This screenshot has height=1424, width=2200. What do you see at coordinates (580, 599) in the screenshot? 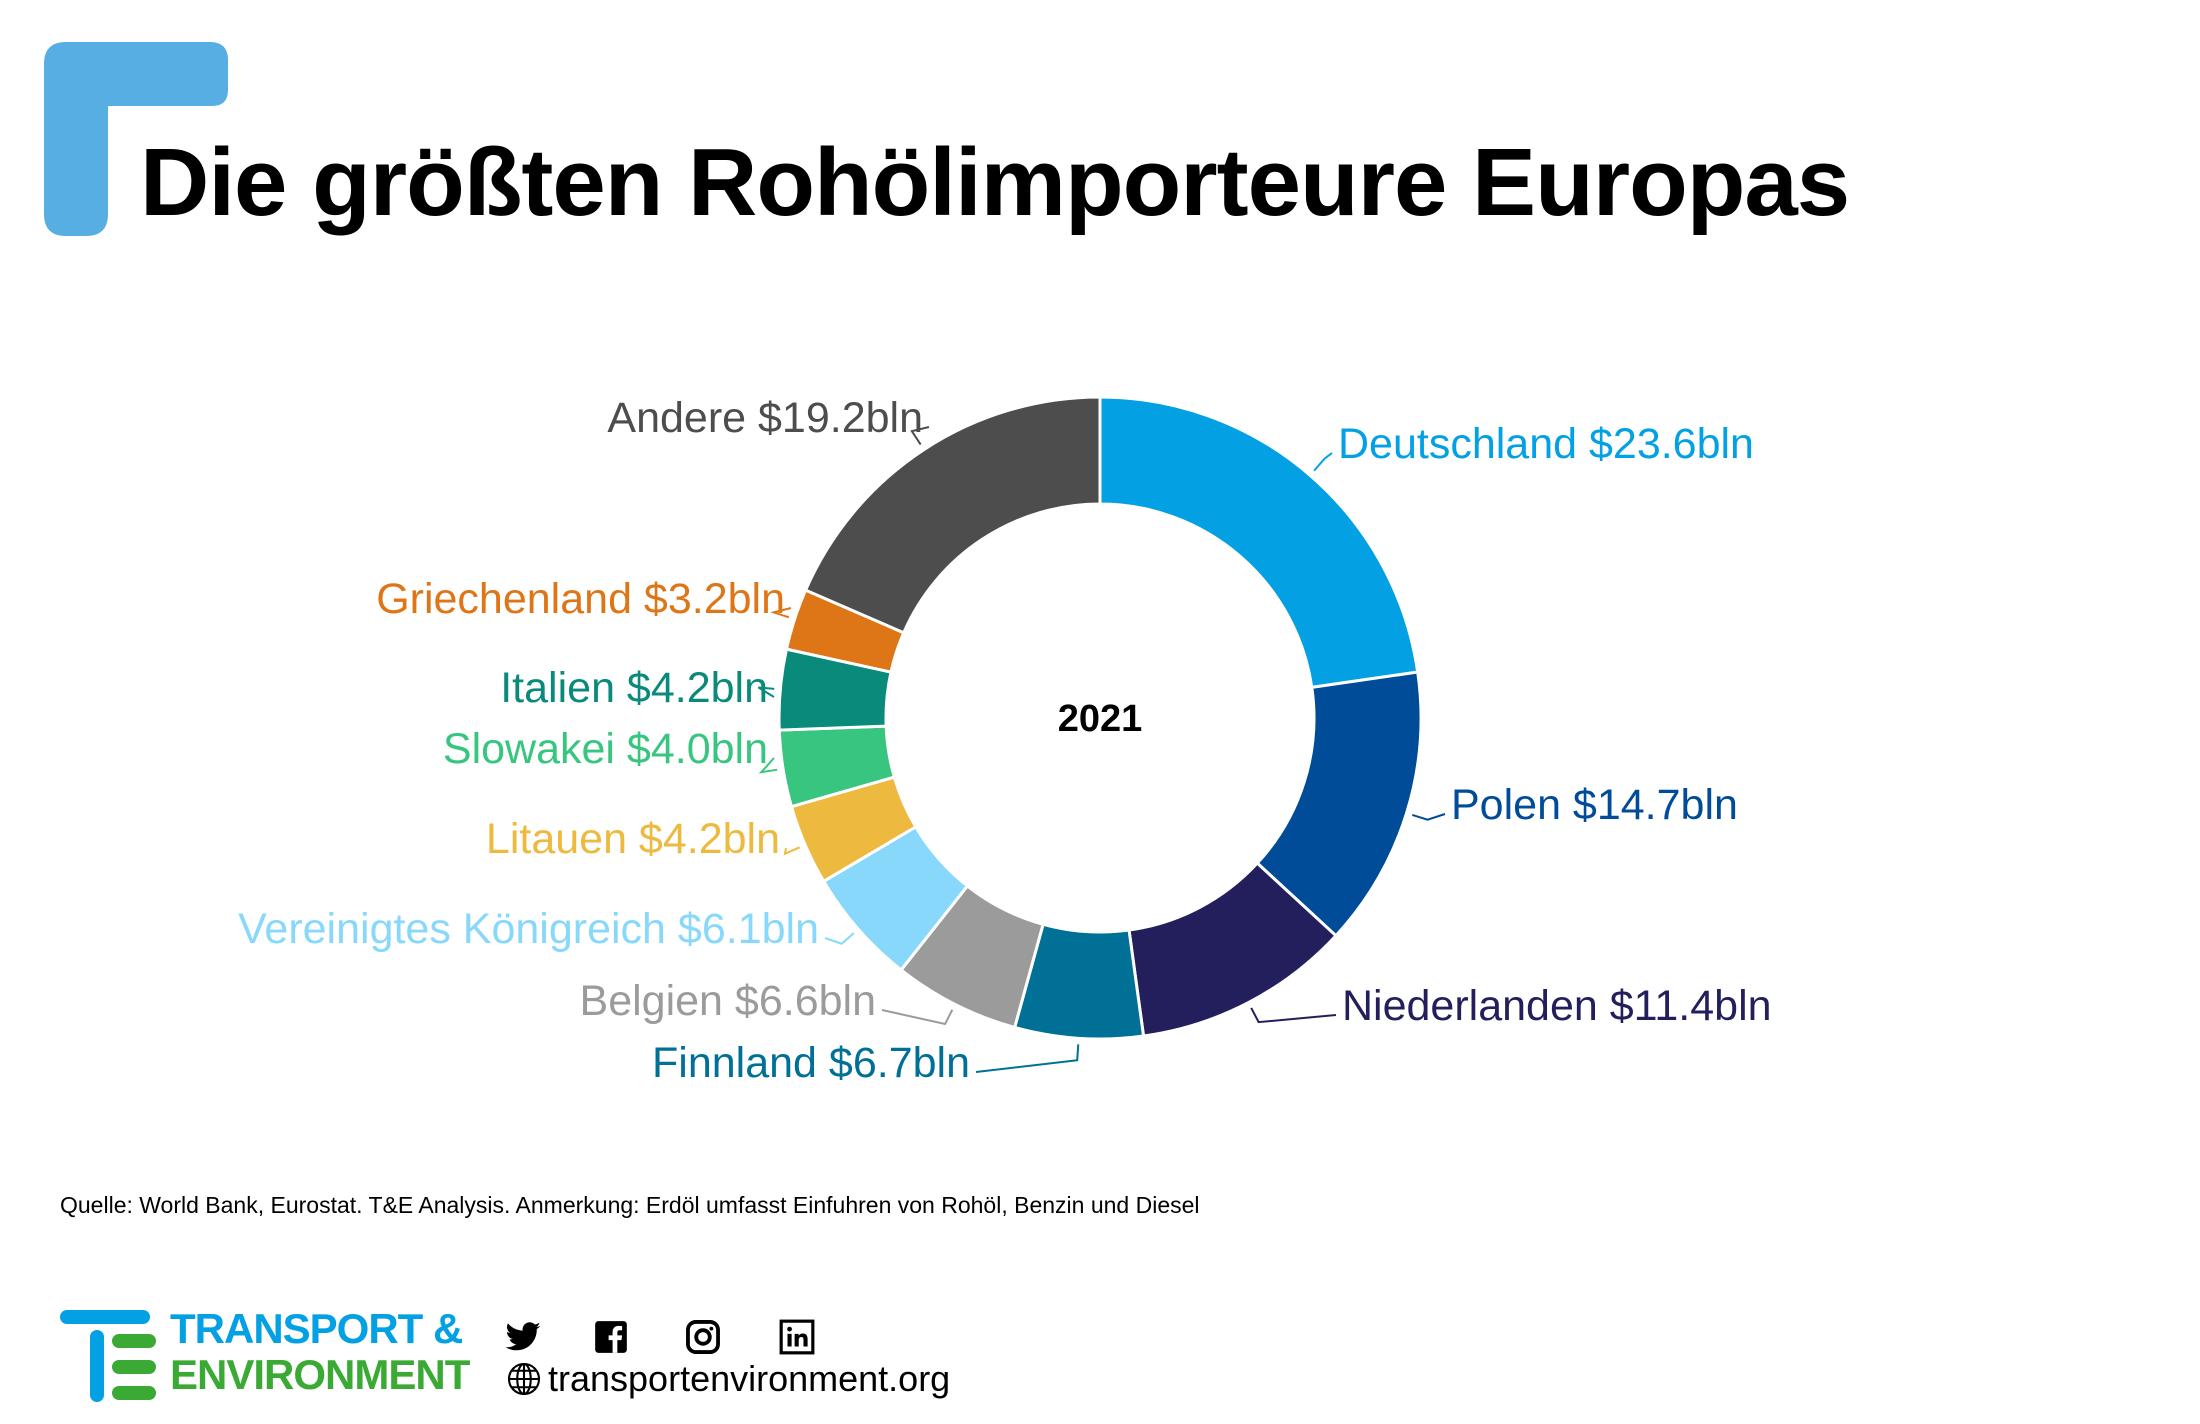
I see `data-label: Griechenland $3.2bln` at bounding box center [580, 599].